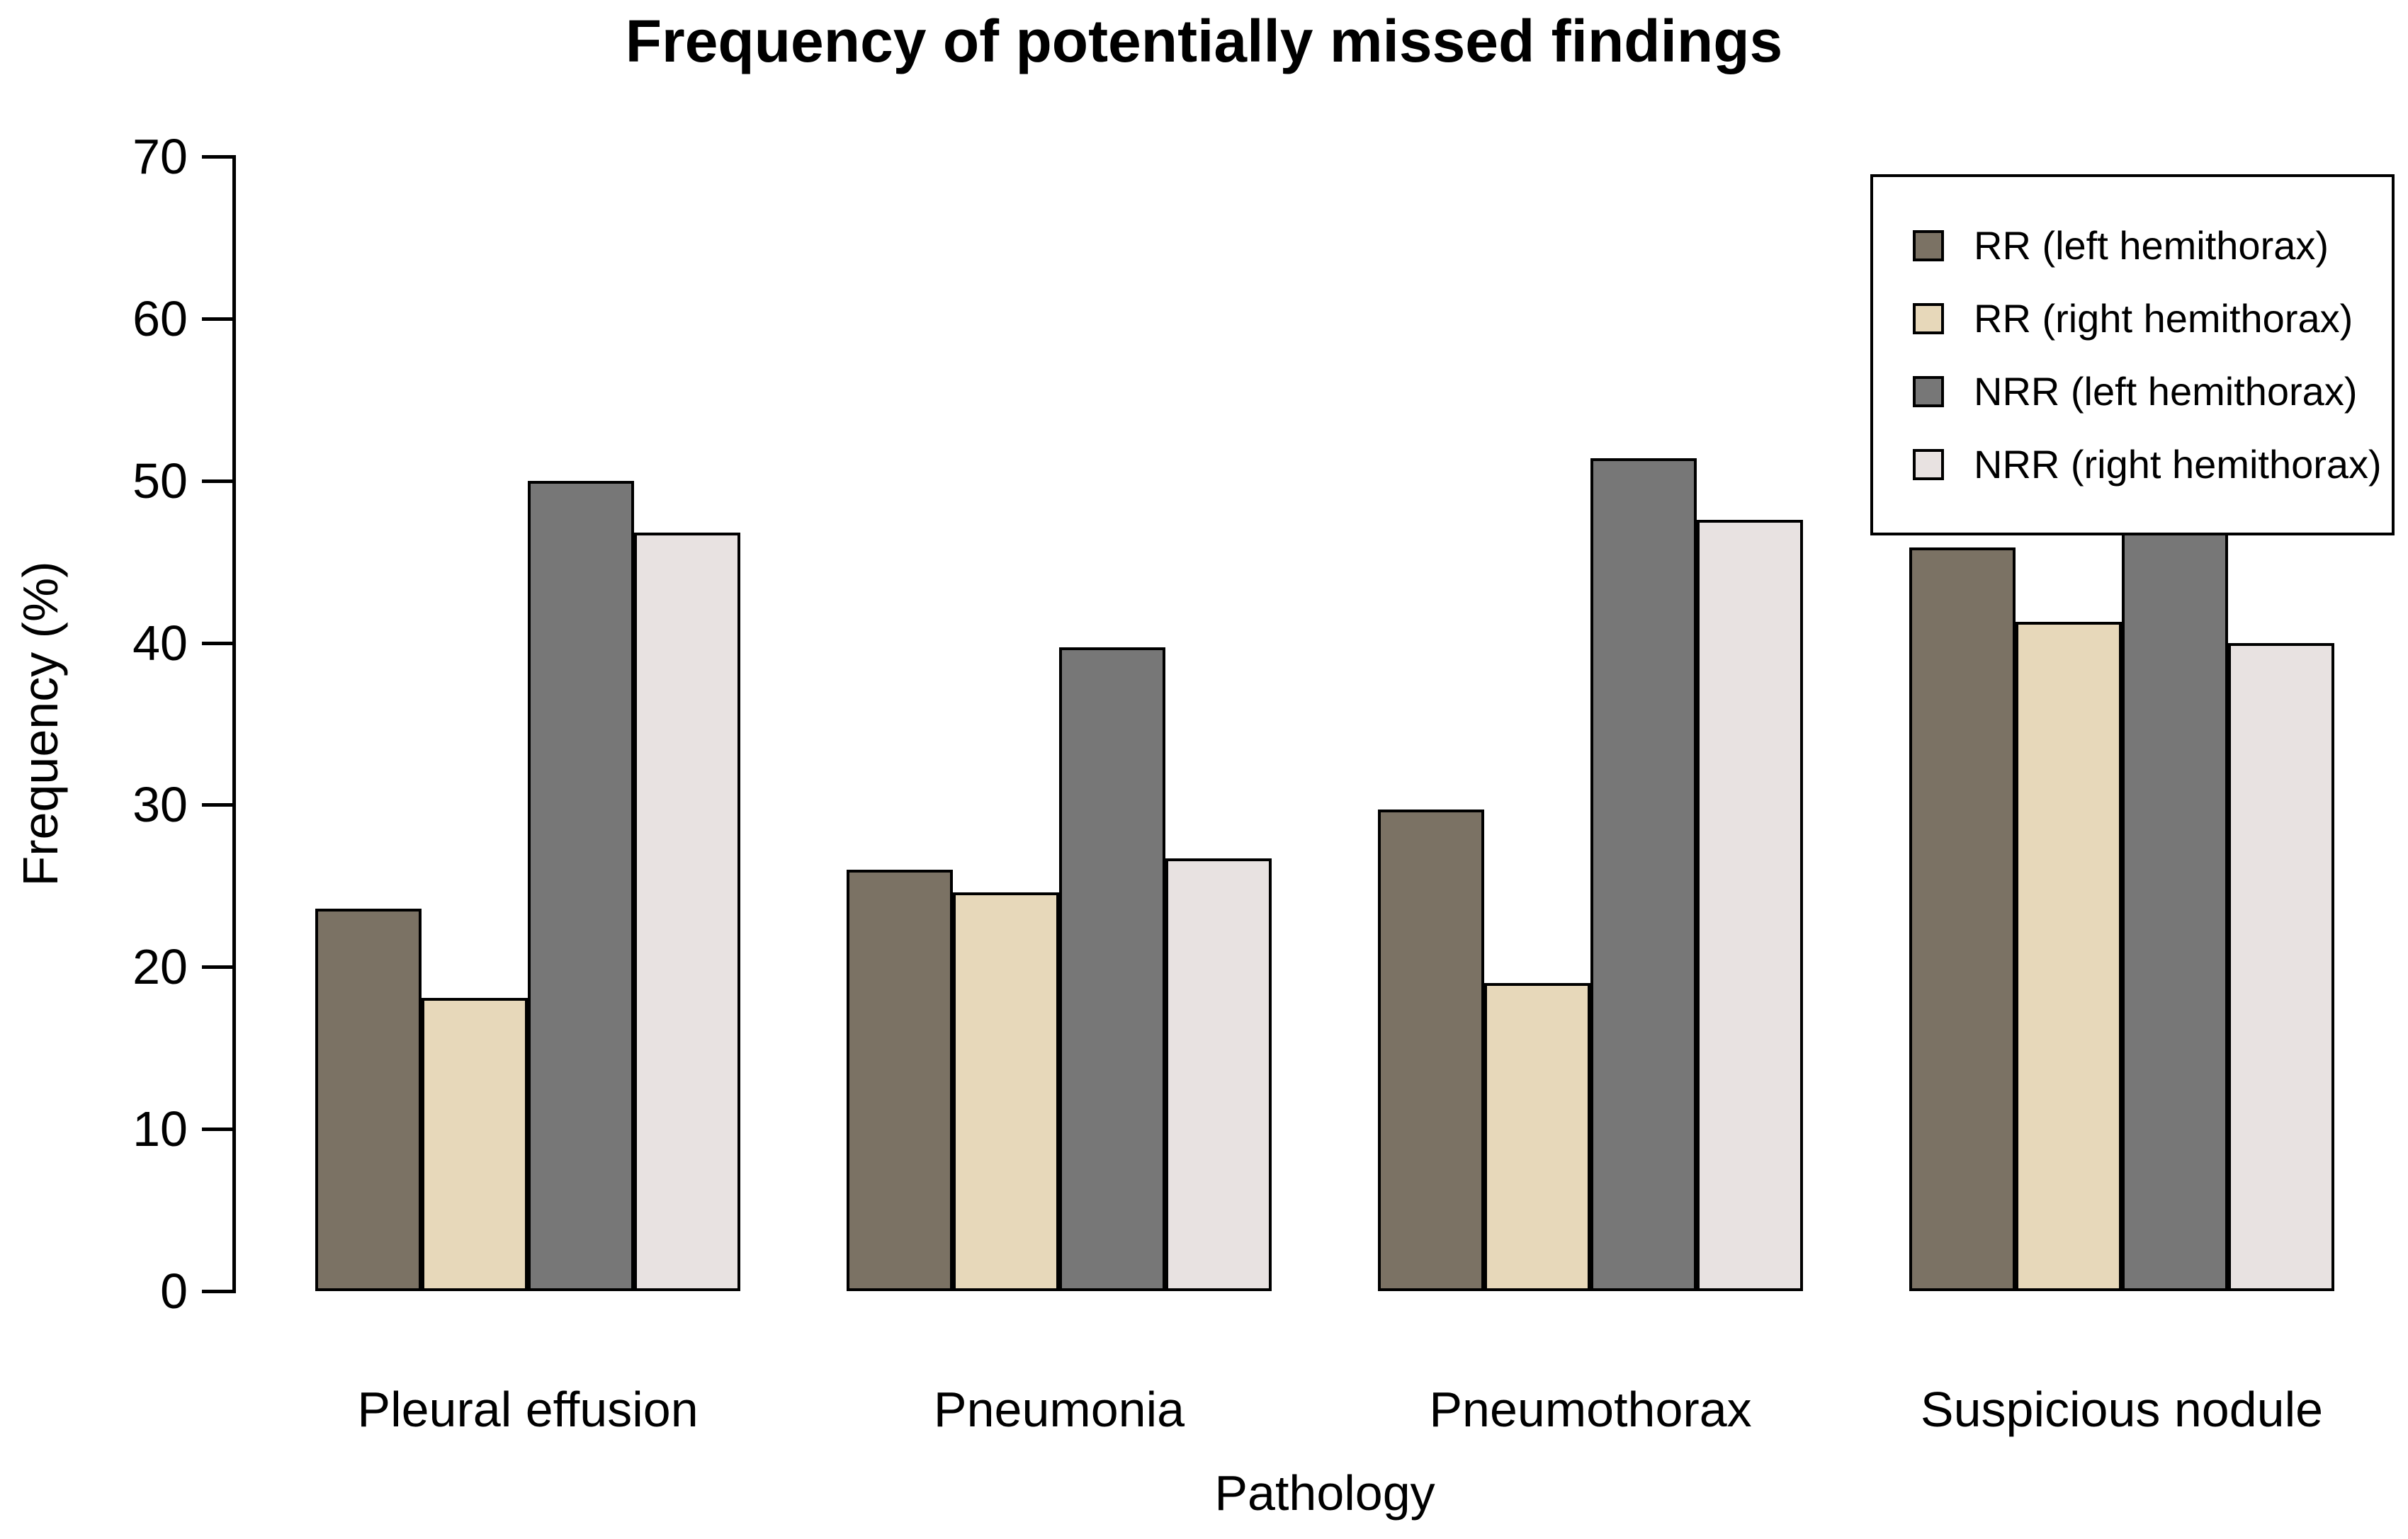  Describe the element at coordinates (2166, 391) in the screenshot. I see `legend-label: NRR (left hemithorax)` at that location.